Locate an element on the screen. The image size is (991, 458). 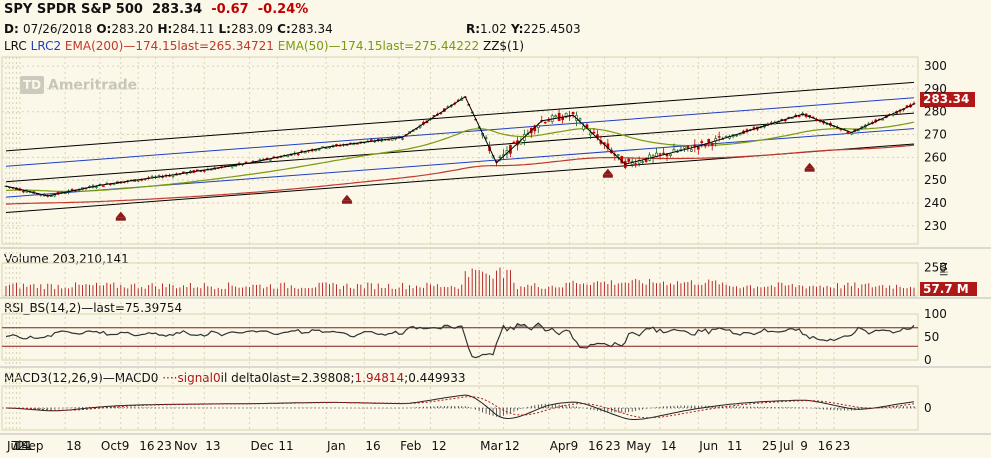
rsi-tick-label: 50 is located at coordinates (931, 337).